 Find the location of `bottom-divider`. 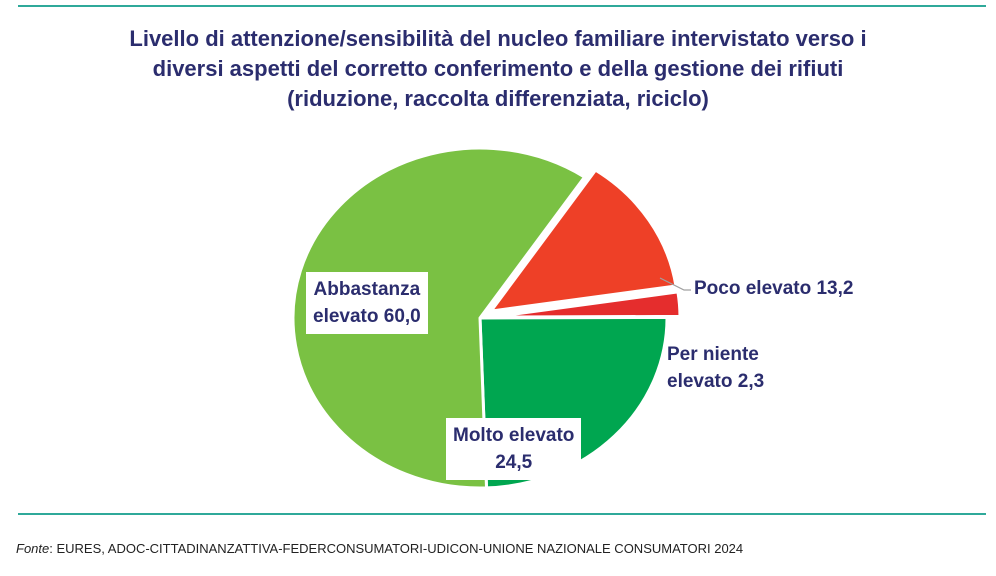

bottom-divider is located at coordinates (502, 514).